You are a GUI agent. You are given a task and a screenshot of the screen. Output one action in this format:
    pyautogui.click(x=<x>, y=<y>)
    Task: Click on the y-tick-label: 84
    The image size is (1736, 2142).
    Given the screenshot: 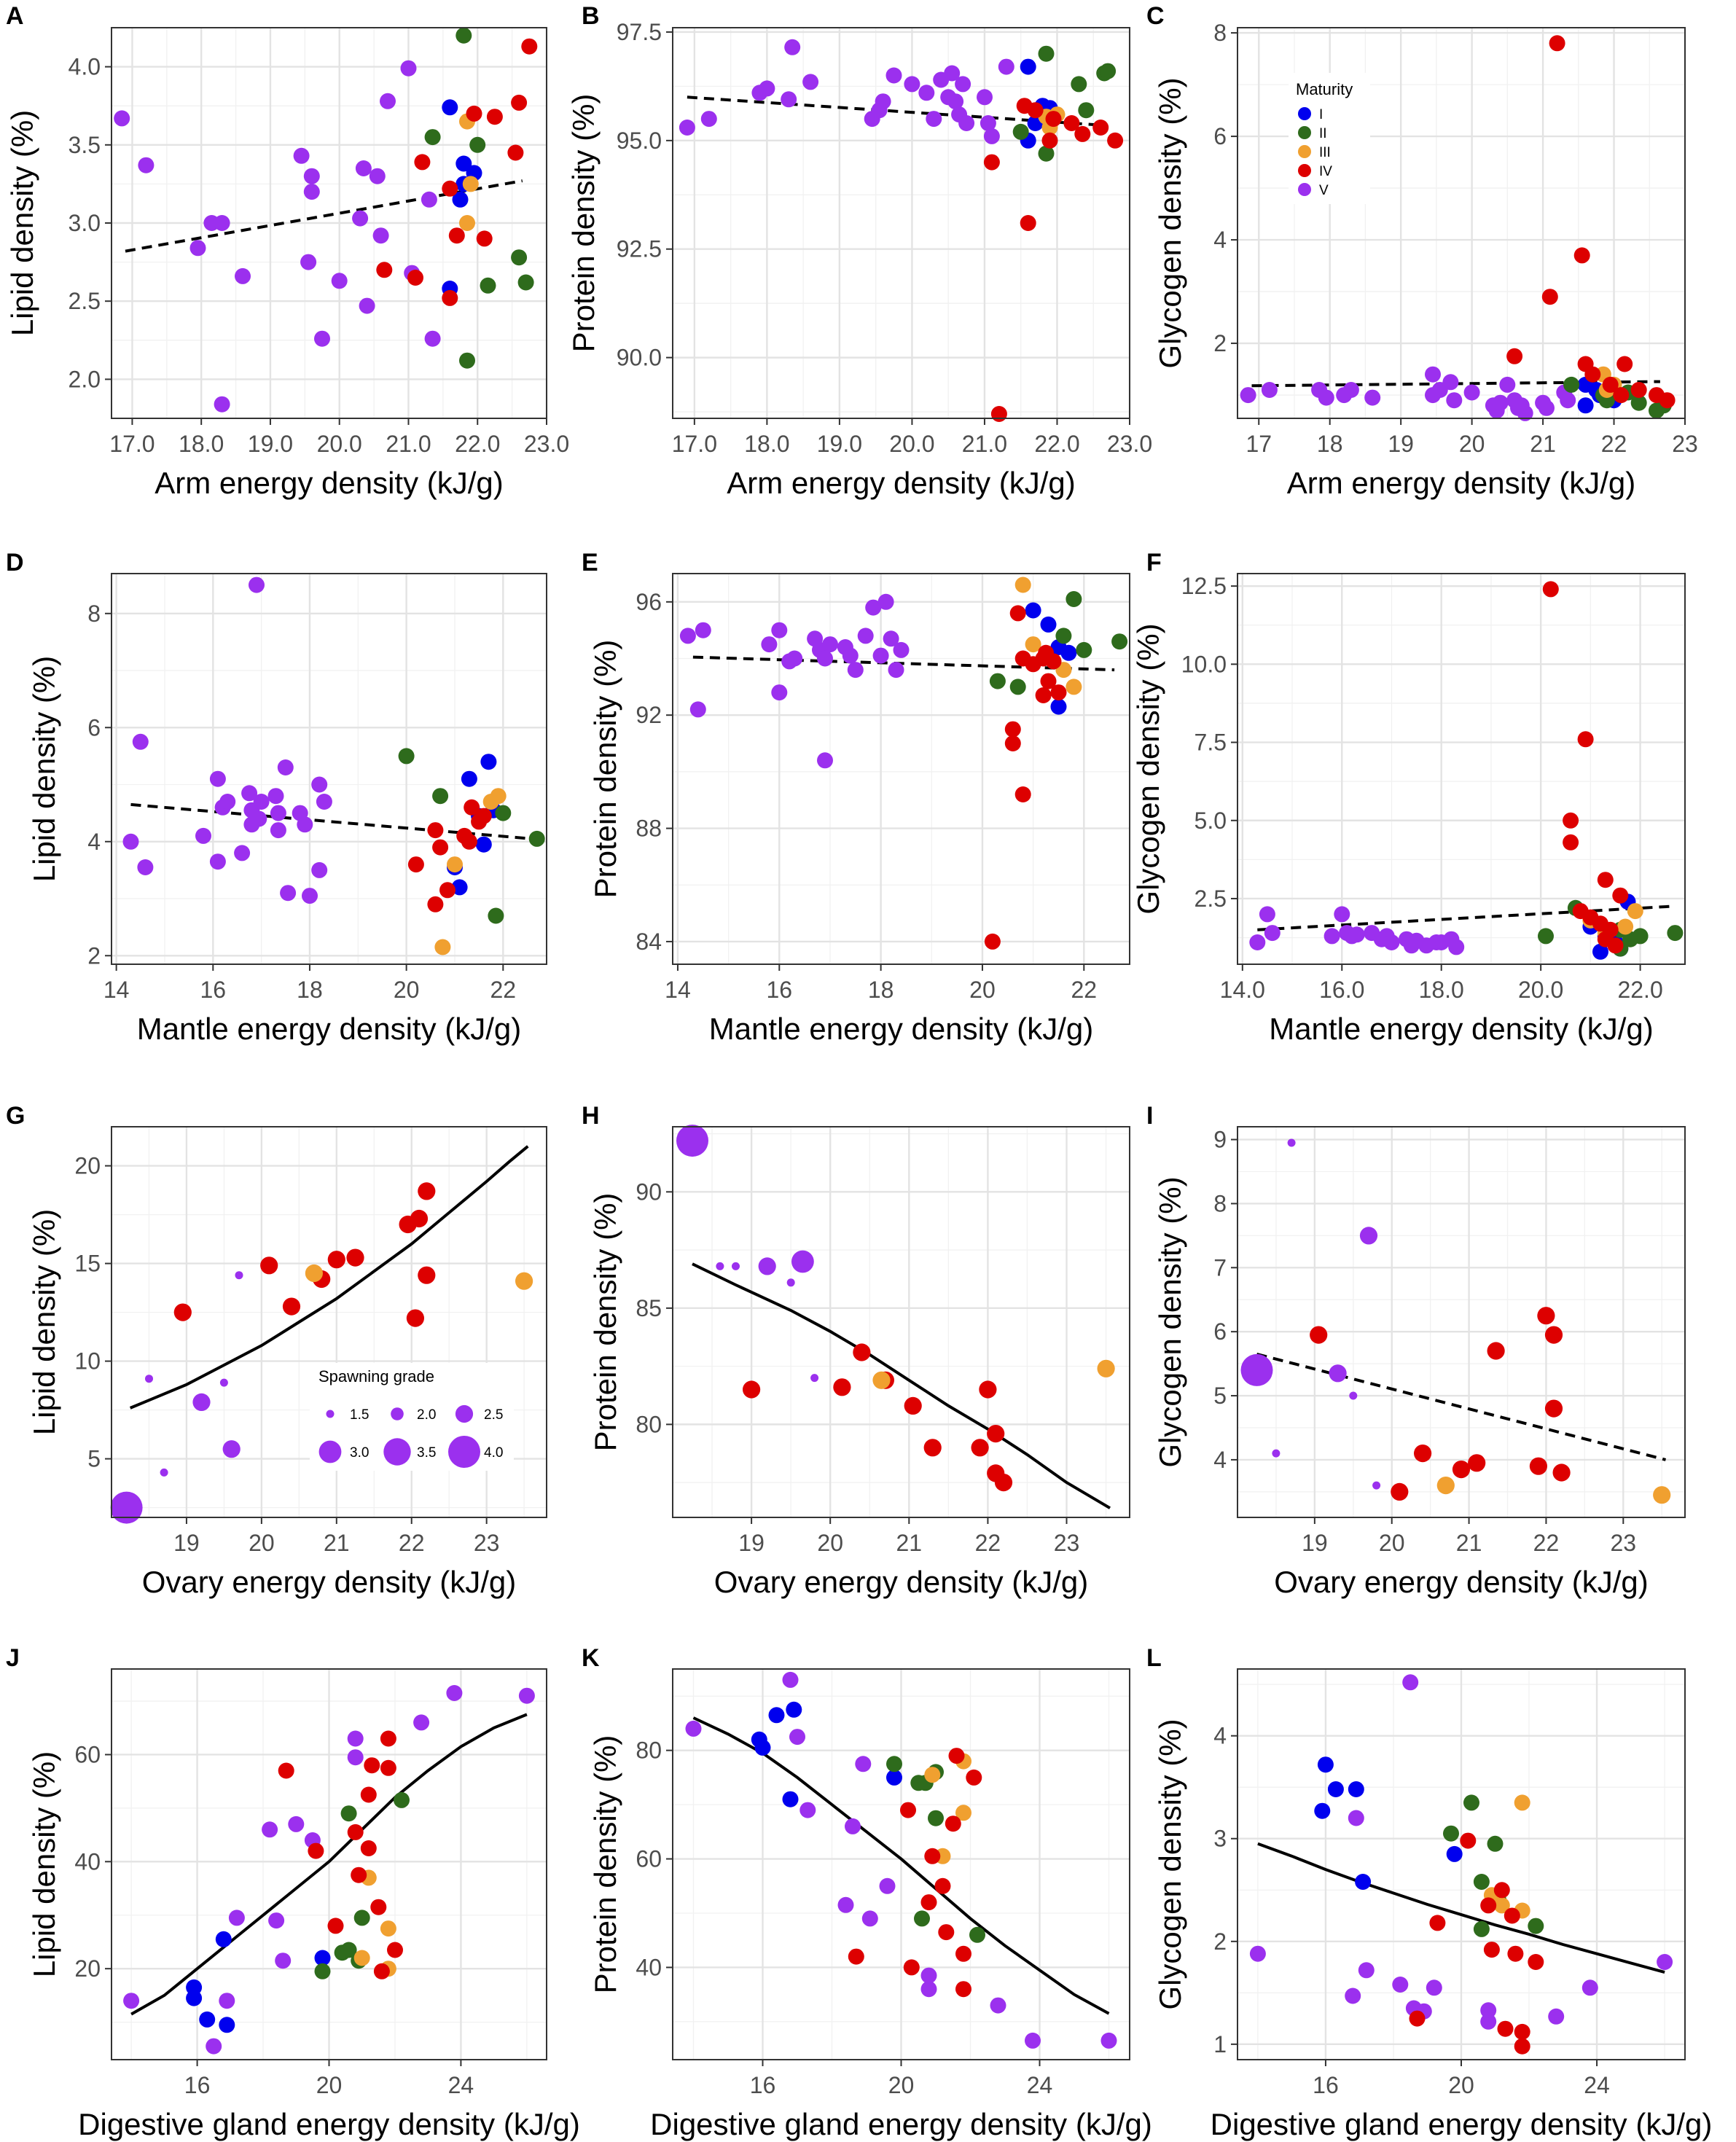 What is the action you would take?
    pyautogui.click(x=649, y=942)
    